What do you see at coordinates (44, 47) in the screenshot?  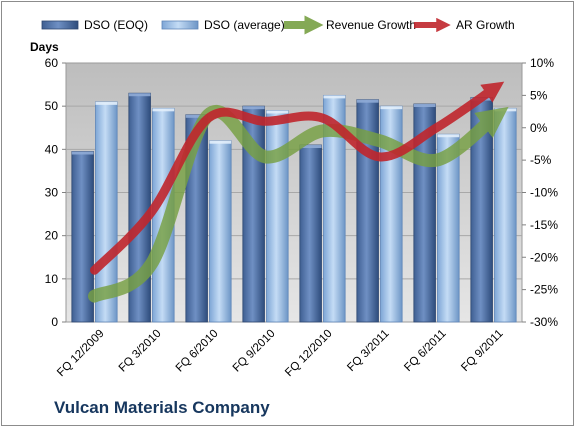 I see `y-axis-title: Days` at bounding box center [44, 47].